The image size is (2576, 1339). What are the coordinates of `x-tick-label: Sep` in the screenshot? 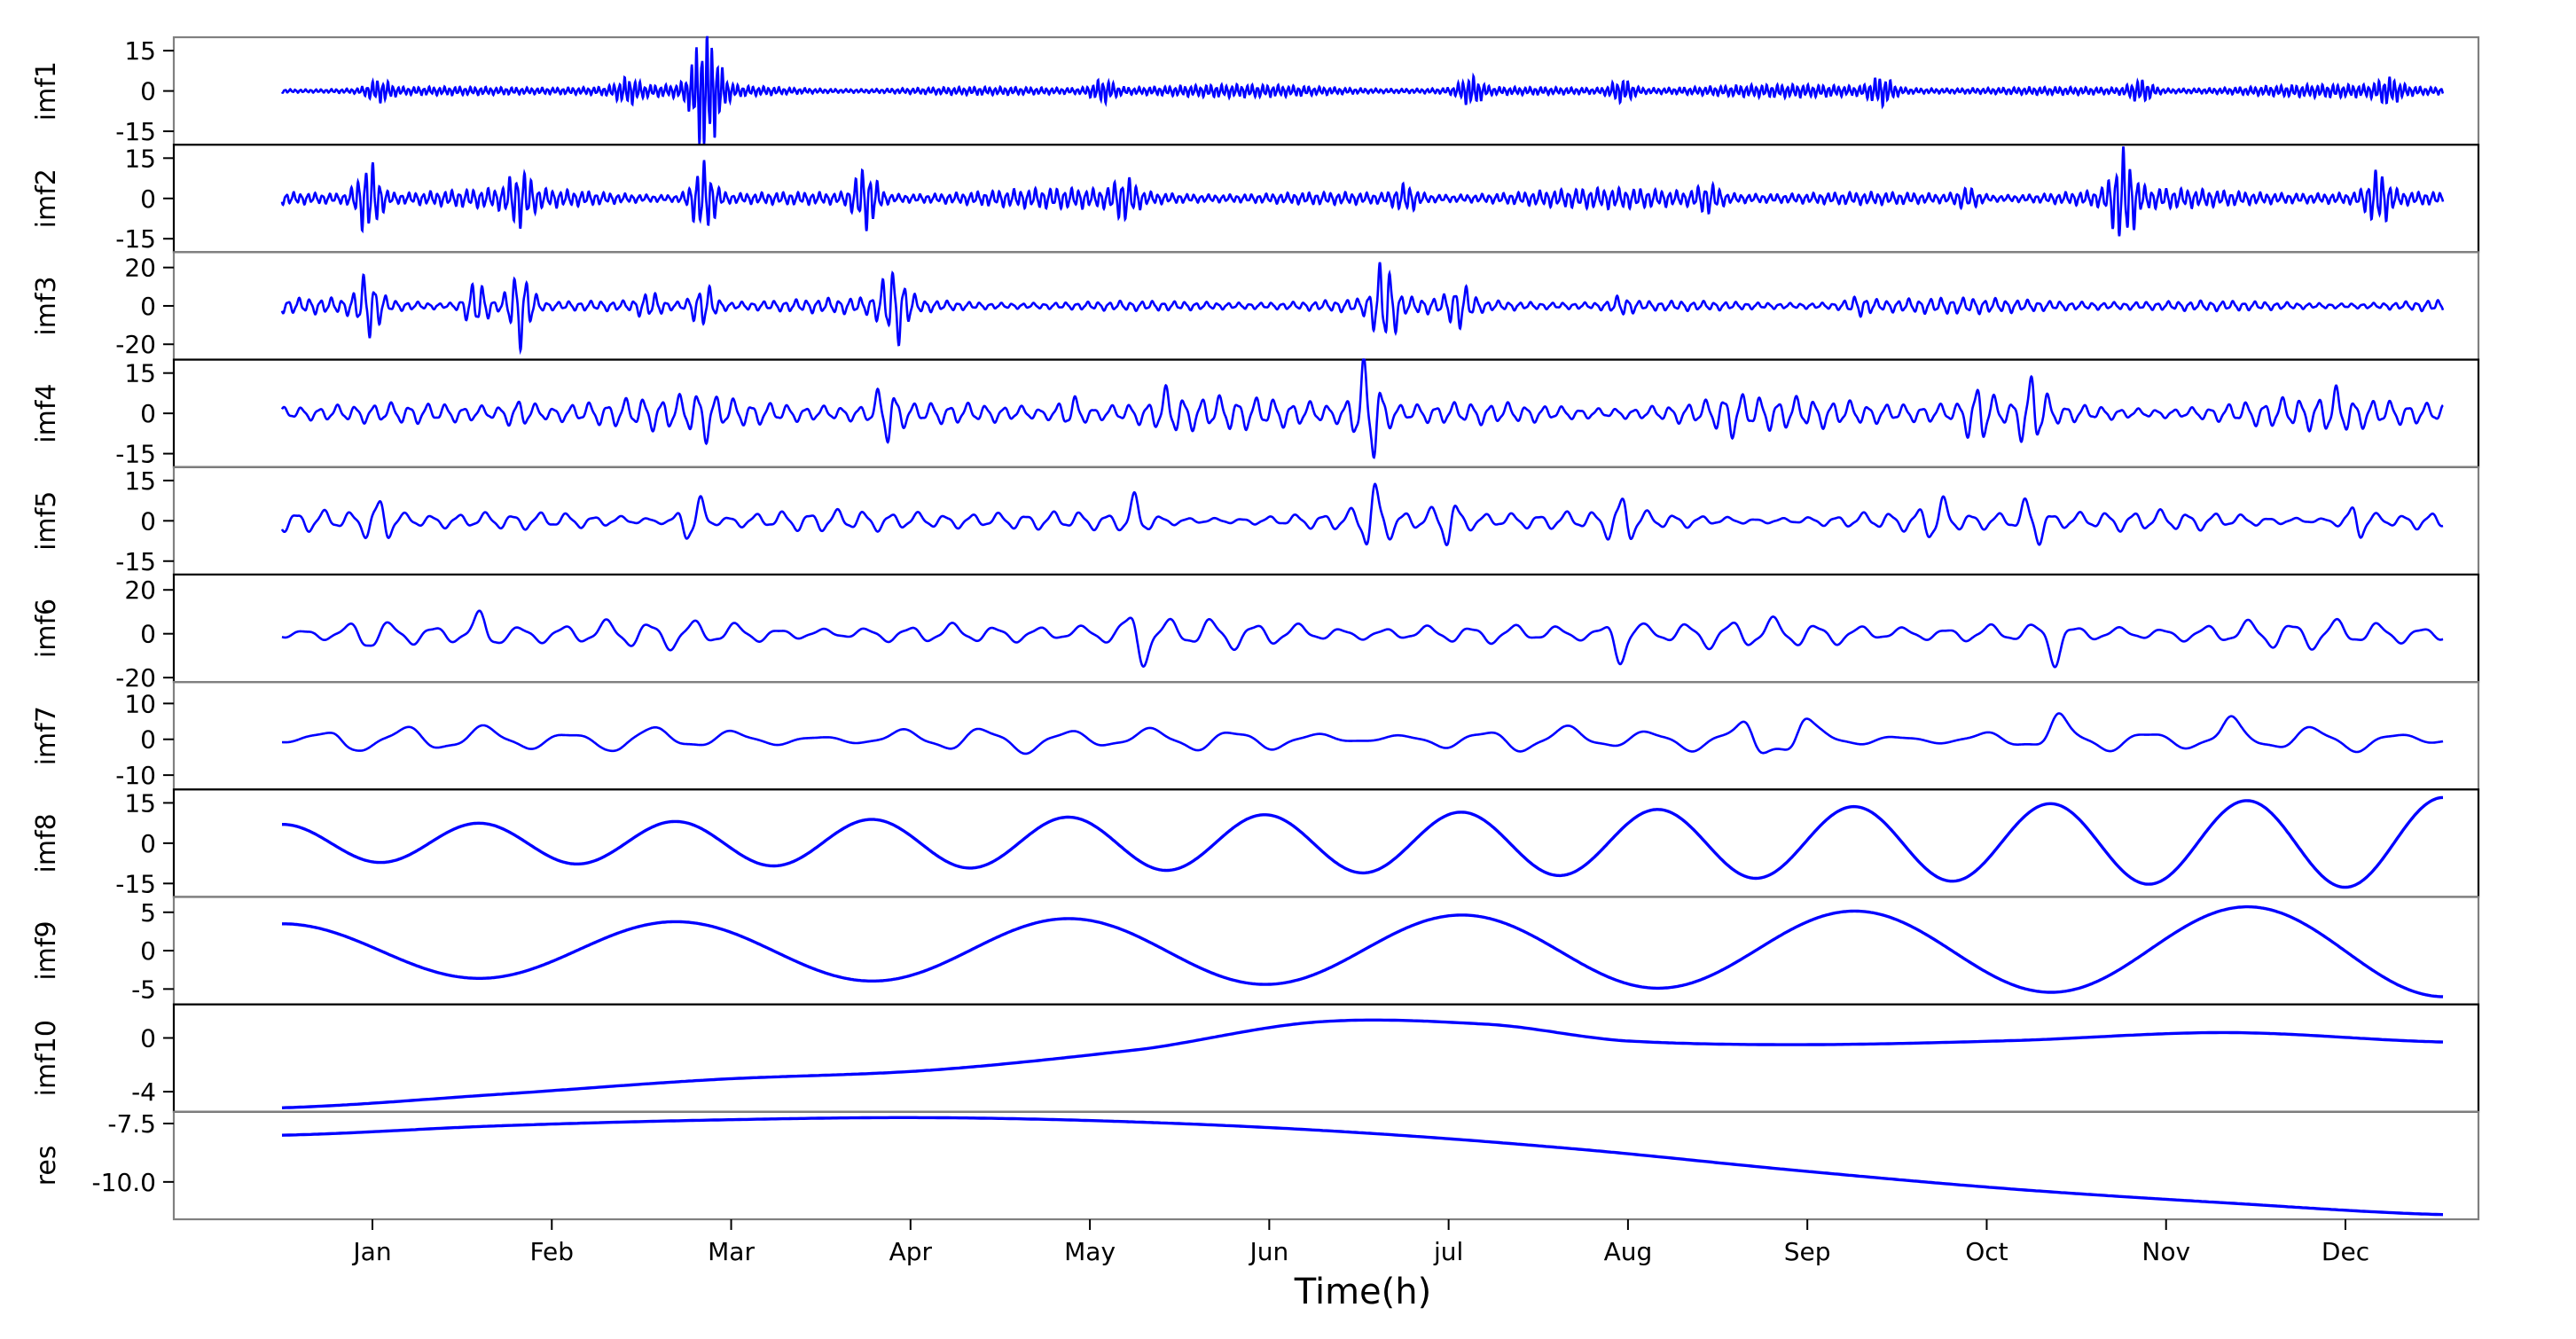 It's located at (1807, 1251).